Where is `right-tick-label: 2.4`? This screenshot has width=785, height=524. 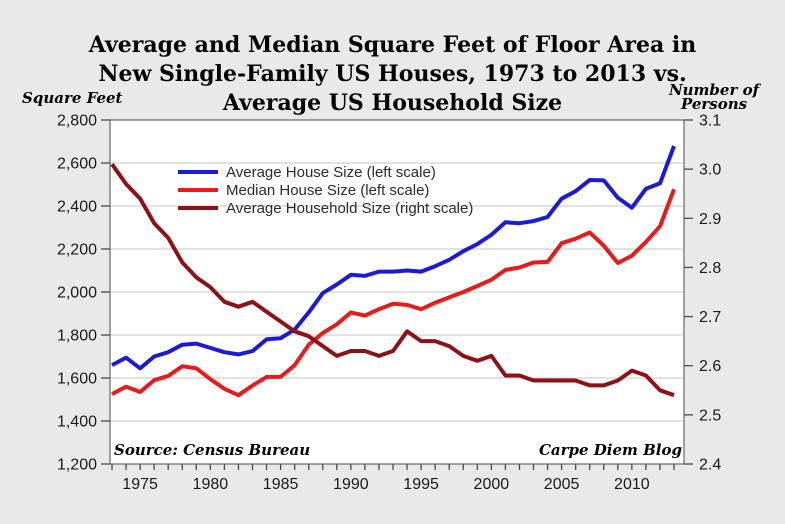 right-tick-label: 2.4 is located at coordinates (710, 465).